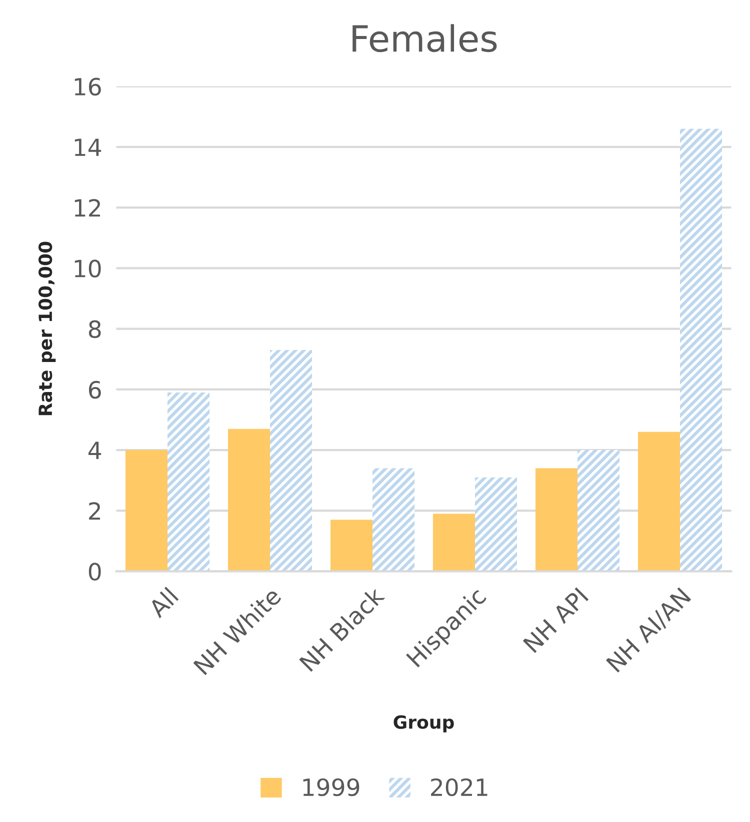 The width and height of the screenshot is (750, 822). Describe the element at coordinates (331, 787) in the screenshot. I see `legend-label: 1999` at that location.